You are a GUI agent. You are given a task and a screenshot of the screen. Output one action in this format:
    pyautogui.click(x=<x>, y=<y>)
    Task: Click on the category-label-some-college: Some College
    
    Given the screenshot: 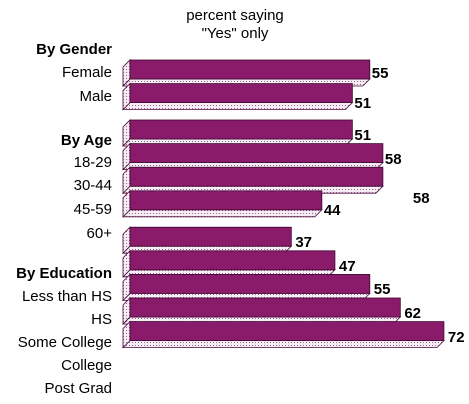 What is the action you would take?
    pyautogui.click(x=64, y=342)
    